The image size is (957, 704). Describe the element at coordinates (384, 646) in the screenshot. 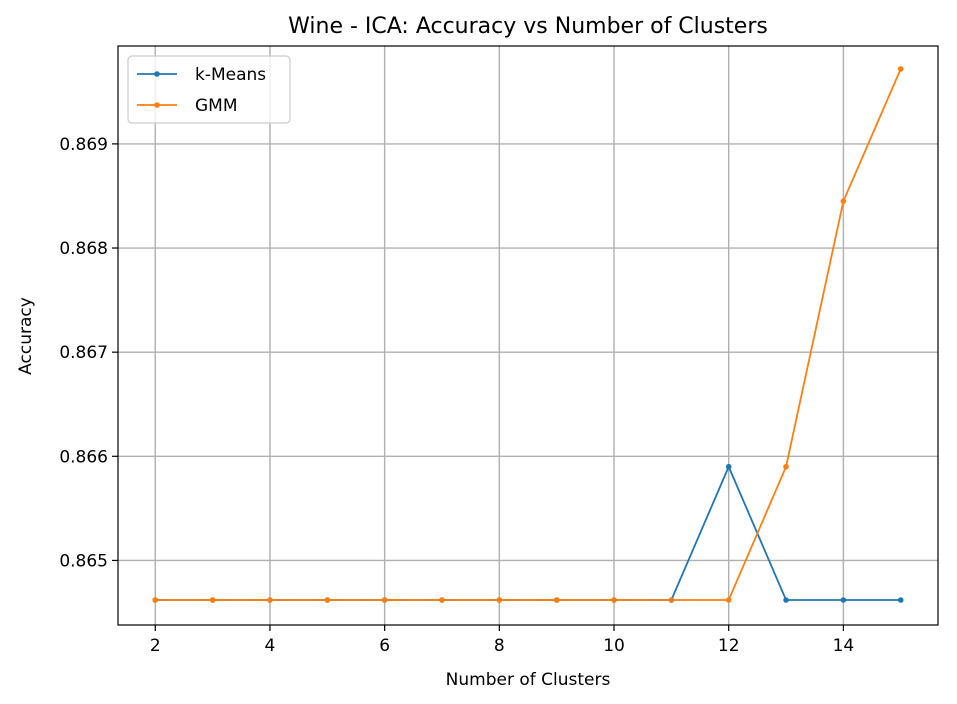

I see `x-tick-label: 6` at that location.